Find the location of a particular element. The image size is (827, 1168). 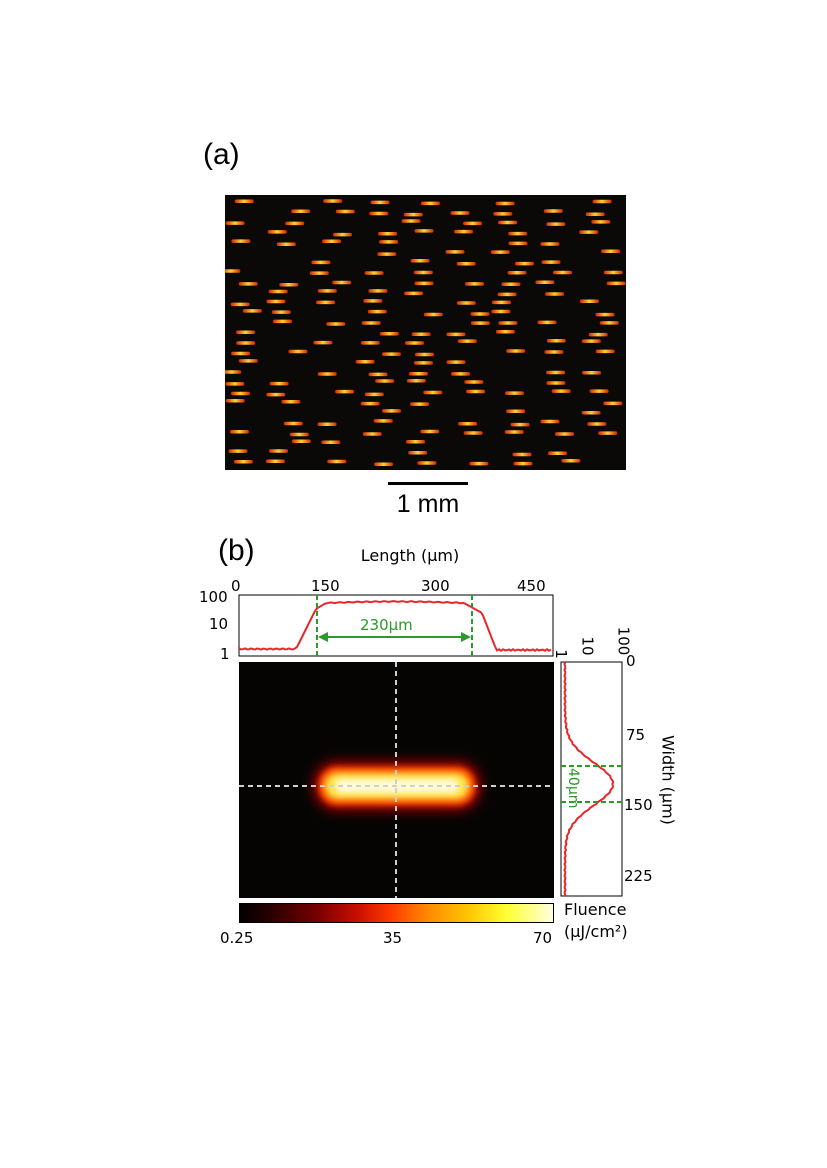

length-tick-0: 0 is located at coordinates (236, 586).